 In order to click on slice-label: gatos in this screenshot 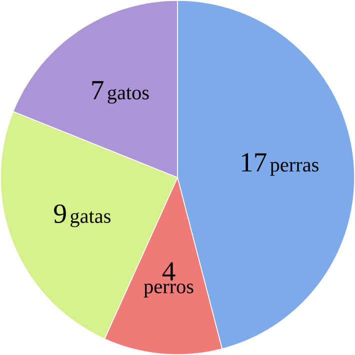, I will do `click(128, 96)`.